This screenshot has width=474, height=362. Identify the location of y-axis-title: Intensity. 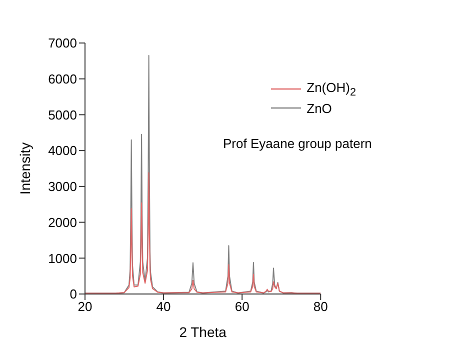
(24, 168).